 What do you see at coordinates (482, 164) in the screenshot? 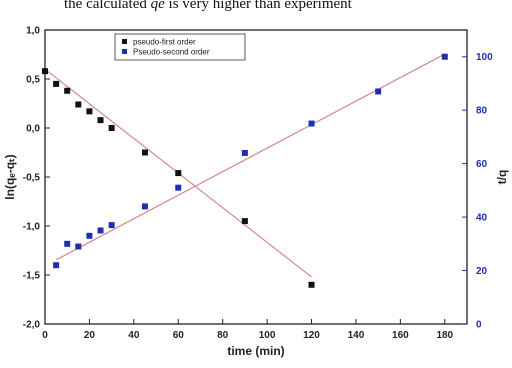
I see `y-right-tick-label: 60` at bounding box center [482, 164].